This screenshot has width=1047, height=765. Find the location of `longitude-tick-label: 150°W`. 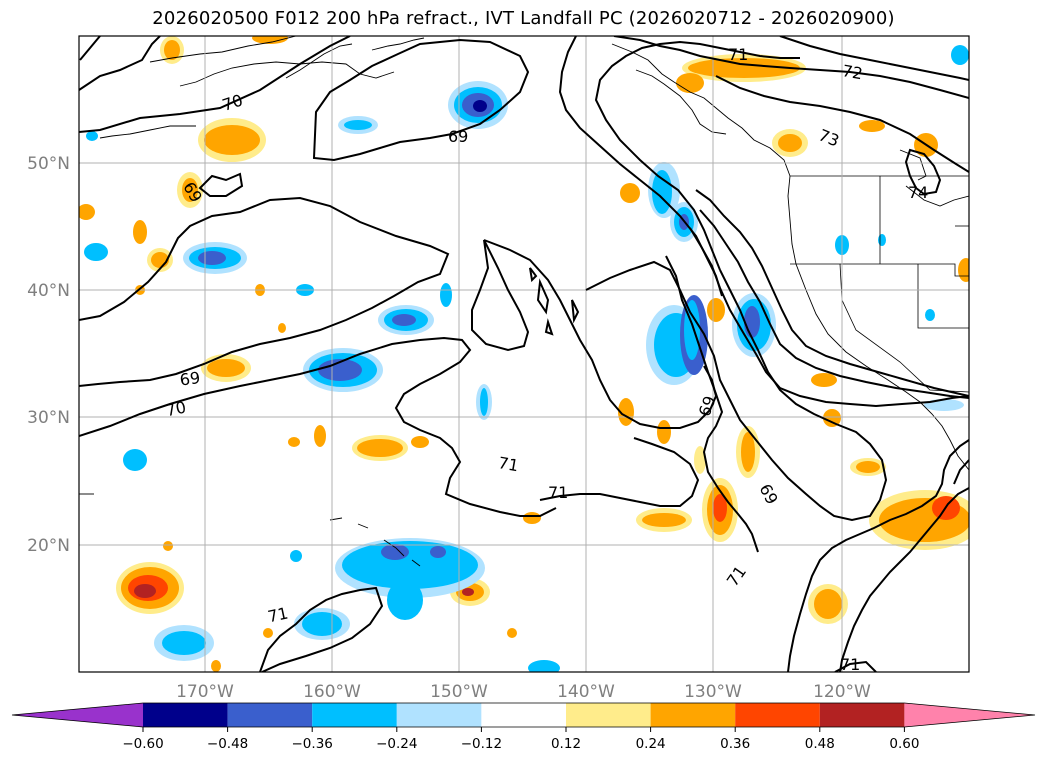

longitude-tick-label: 150°W is located at coordinates (459, 692).